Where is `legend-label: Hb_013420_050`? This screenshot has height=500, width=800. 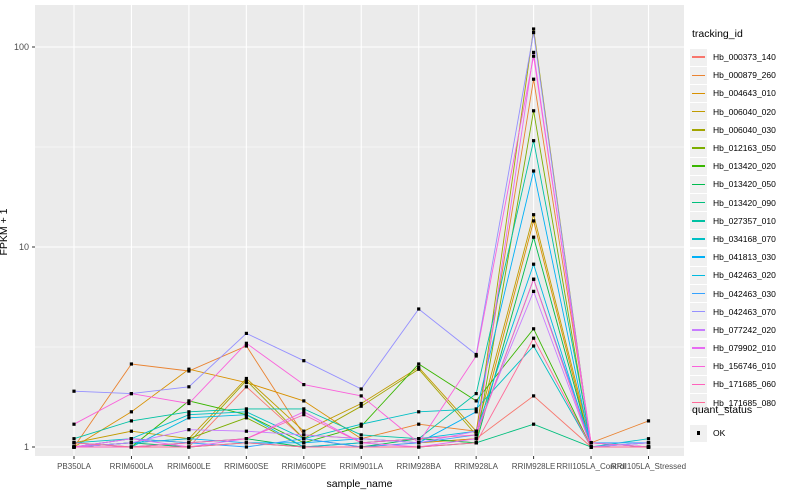 legend-label: Hb_013420_050 is located at coordinates (744, 184).